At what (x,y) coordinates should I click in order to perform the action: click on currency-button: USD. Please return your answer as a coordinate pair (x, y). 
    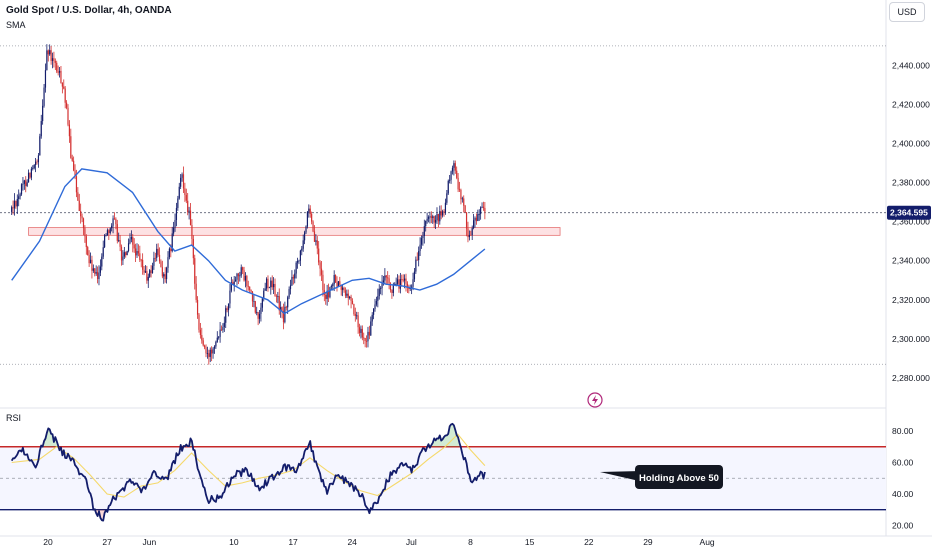
    Looking at the image, I should click on (907, 12).